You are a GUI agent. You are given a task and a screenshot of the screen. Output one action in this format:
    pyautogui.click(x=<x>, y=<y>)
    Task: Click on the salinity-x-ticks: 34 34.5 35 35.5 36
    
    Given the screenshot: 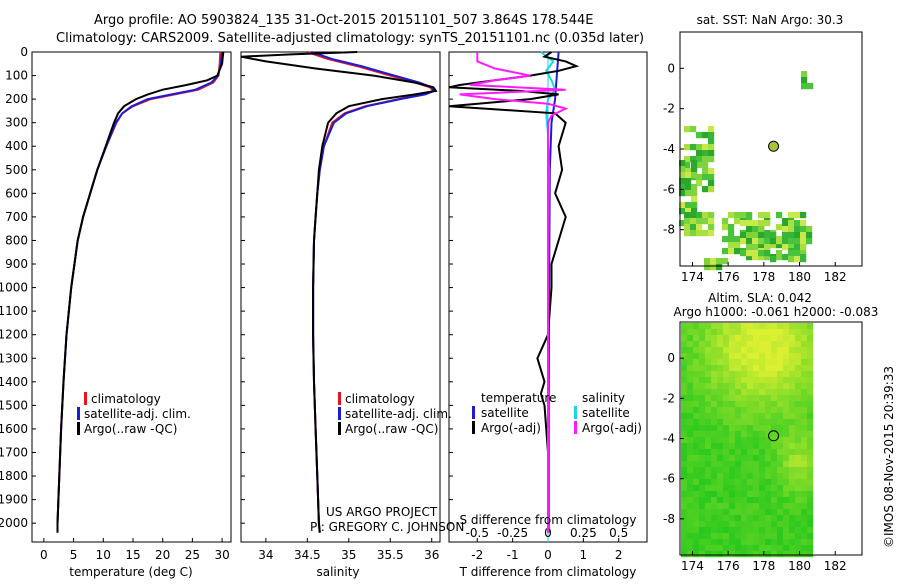 What is the action you would take?
    pyautogui.click(x=348, y=550)
    